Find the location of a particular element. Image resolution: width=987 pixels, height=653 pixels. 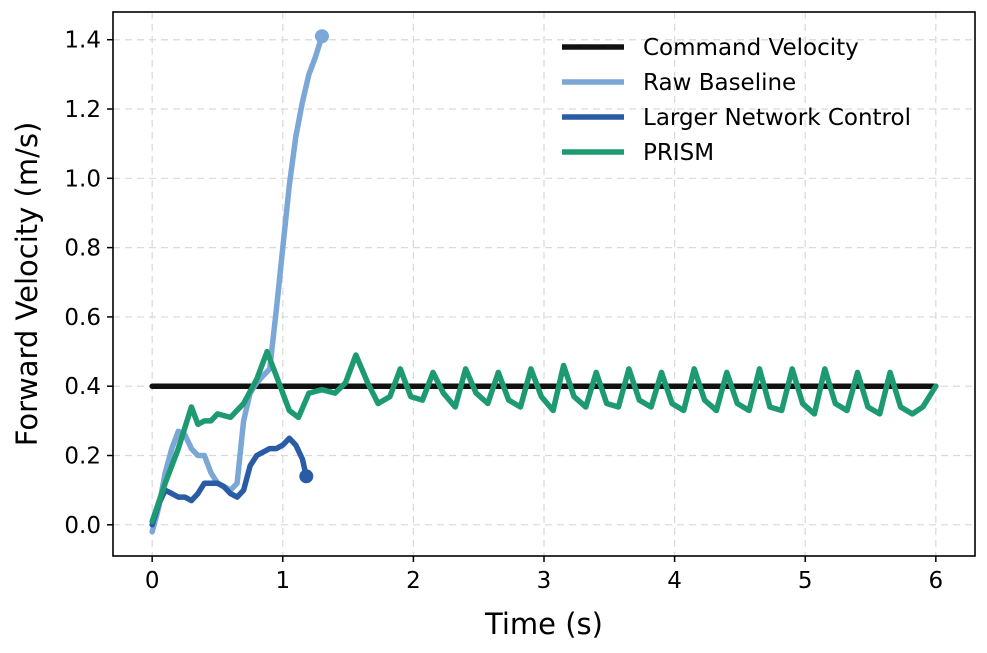

larger-network-control-line is located at coordinates (229, 481).